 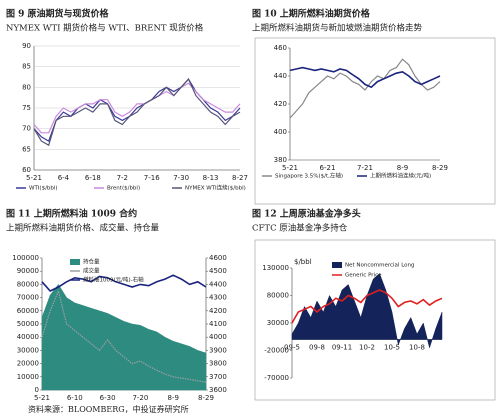 What do you see at coordinates (280, 48) in the screenshot?
I see `y-tick-label: 460` at bounding box center [280, 48].